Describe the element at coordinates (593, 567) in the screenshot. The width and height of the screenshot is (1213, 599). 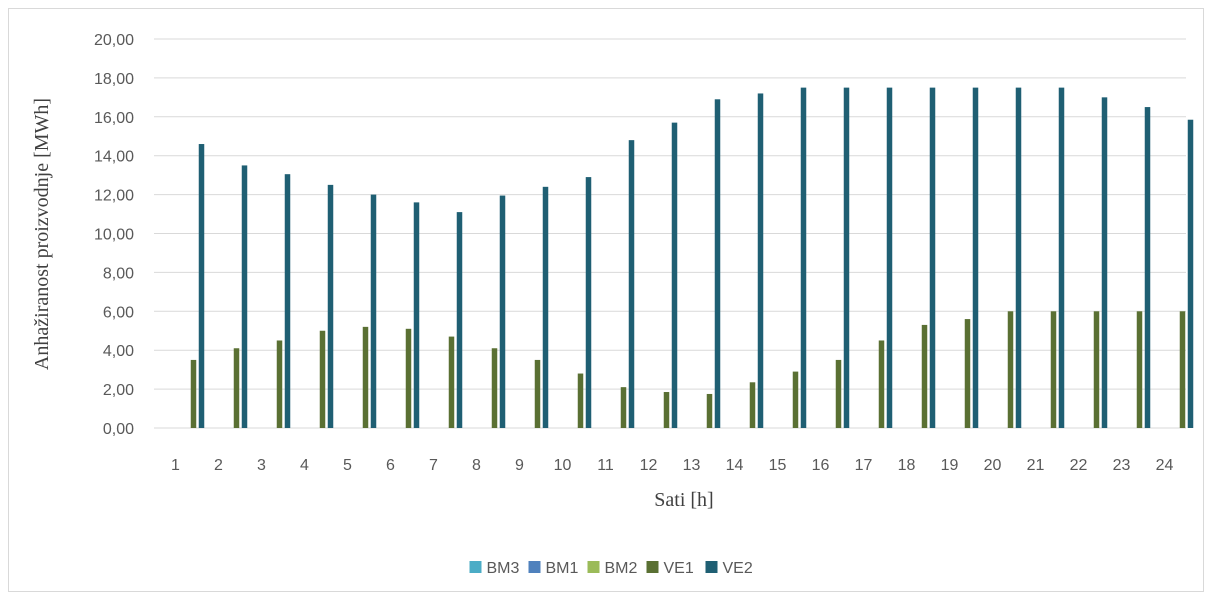
I see `legend-swatch-bm2` at that location.